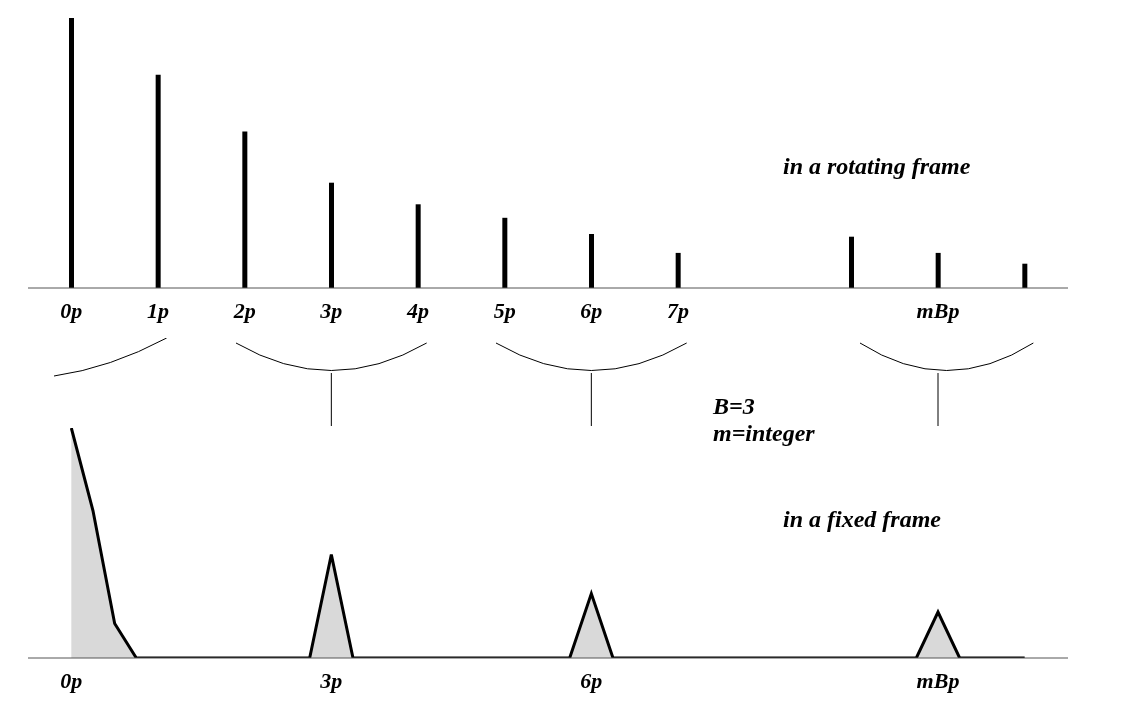  What do you see at coordinates (244, 310) in the screenshot?
I see `x-tick-label: 2p` at bounding box center [244, 310].